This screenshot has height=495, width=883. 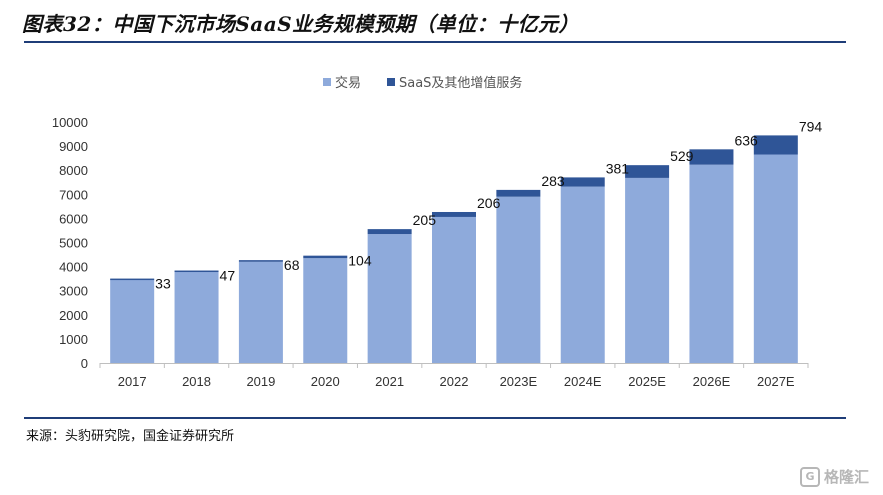 I want to click on x-tick-label: 2019, so click(x=260, y=381).